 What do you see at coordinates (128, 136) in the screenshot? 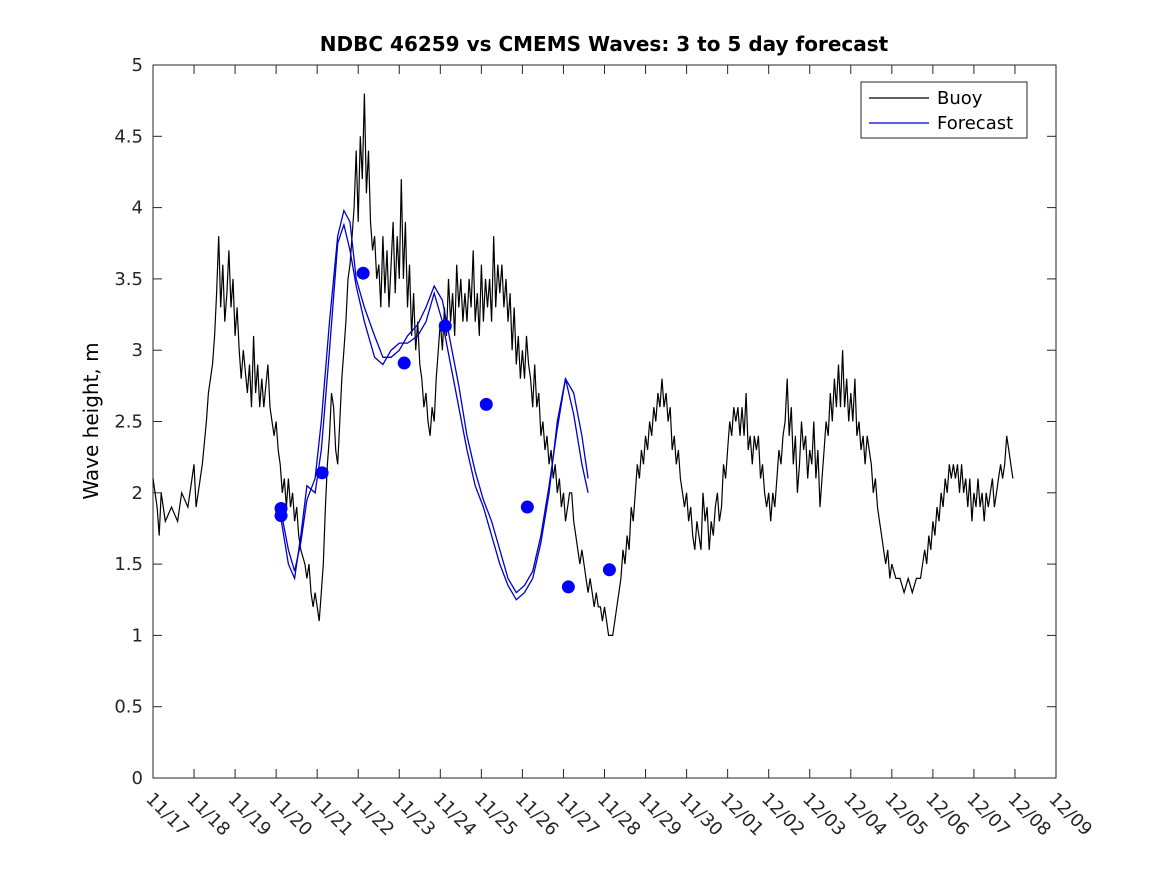
I see `y-tick-label: 4.5` at bounding box center [128, 136].